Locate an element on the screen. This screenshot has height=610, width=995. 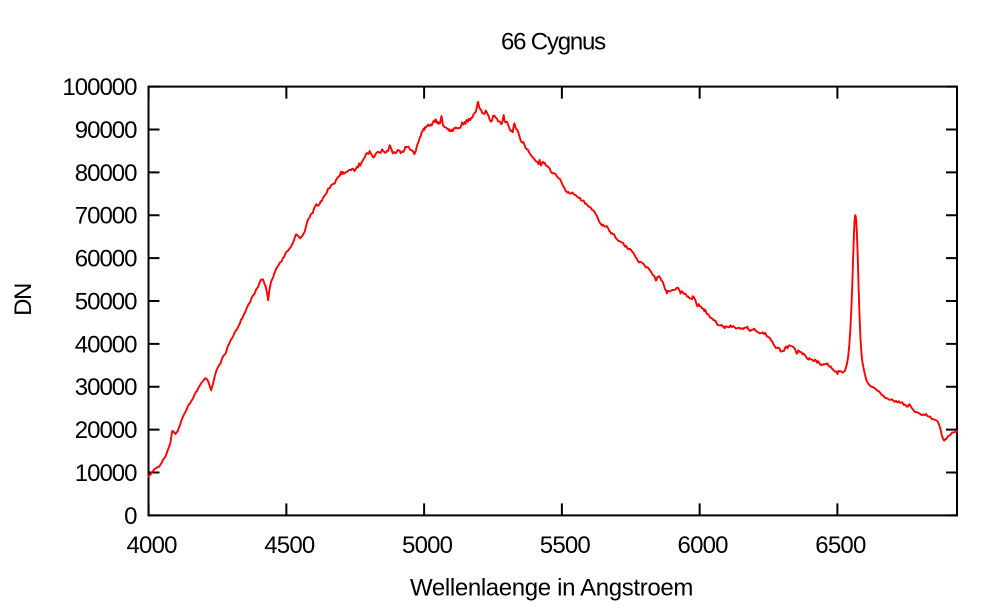
svg-text: 90000 is located at coordinates (106, 130).